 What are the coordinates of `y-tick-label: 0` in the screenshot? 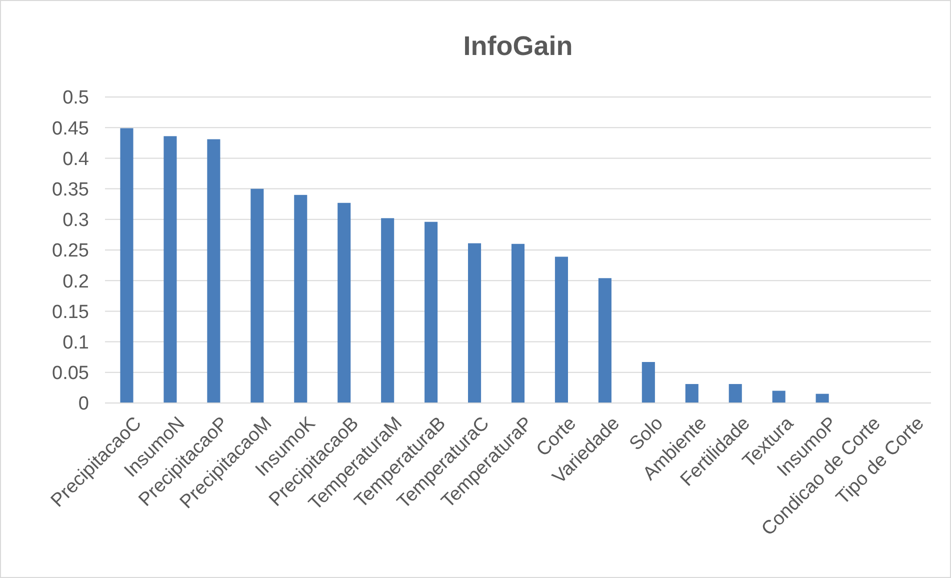 It's located at (83, 404).